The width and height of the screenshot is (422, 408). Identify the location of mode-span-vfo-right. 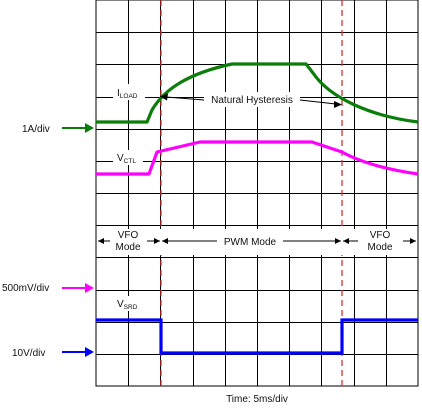
(379, 241).